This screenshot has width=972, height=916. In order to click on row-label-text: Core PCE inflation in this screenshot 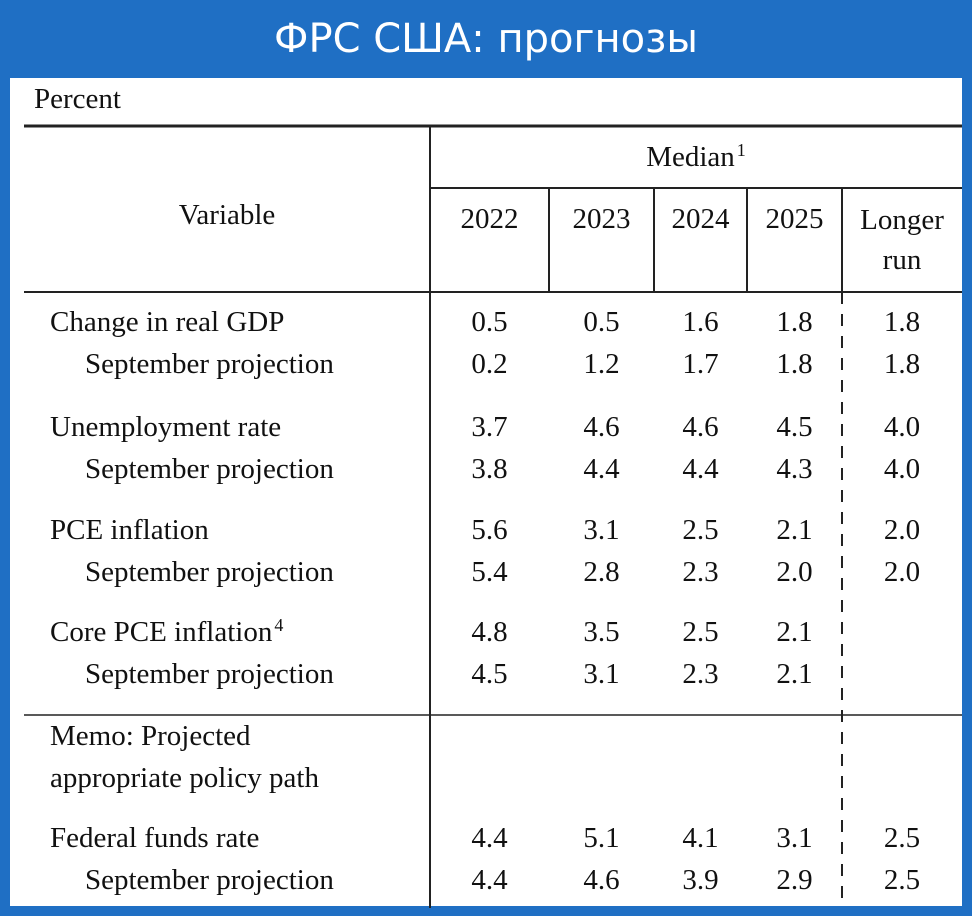, I will do `click(161, 632)`.